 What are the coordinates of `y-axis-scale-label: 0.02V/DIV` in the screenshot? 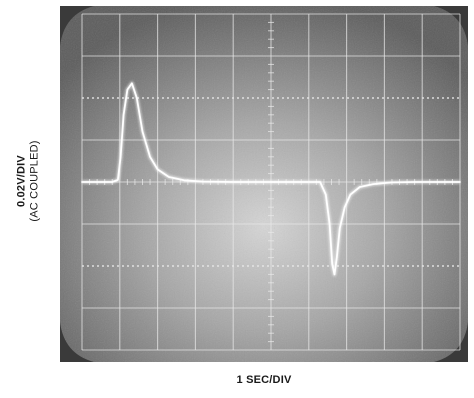 It's located at (21, 181).